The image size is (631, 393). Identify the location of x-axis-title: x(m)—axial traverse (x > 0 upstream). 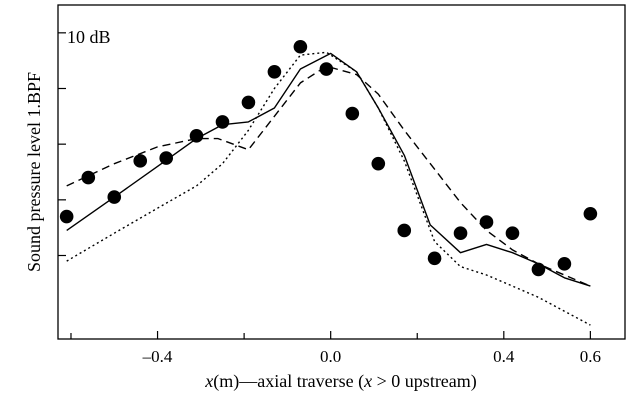
(340, 381).